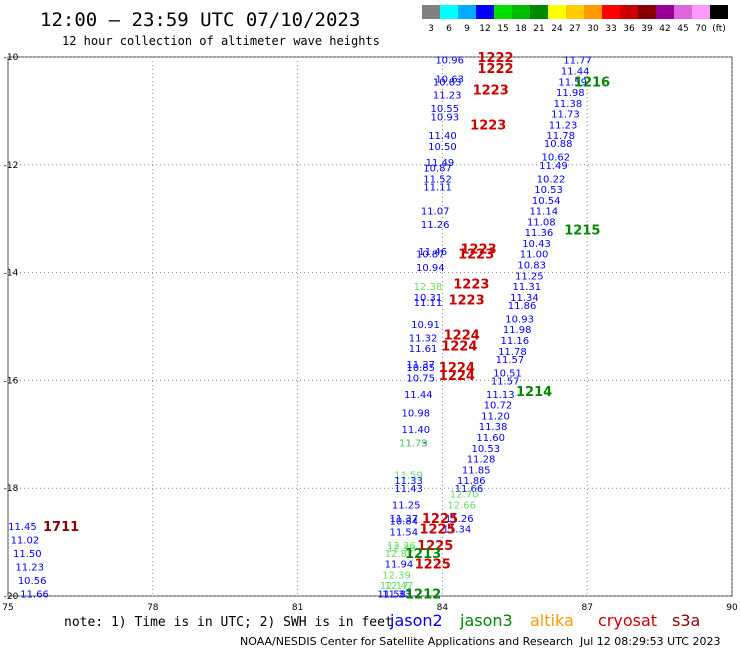 This screenshot has width=740, height=650. Describe the element at coordinates (27, 554) in the screenshot. I see `wave-height-point: 11.50` at that location.